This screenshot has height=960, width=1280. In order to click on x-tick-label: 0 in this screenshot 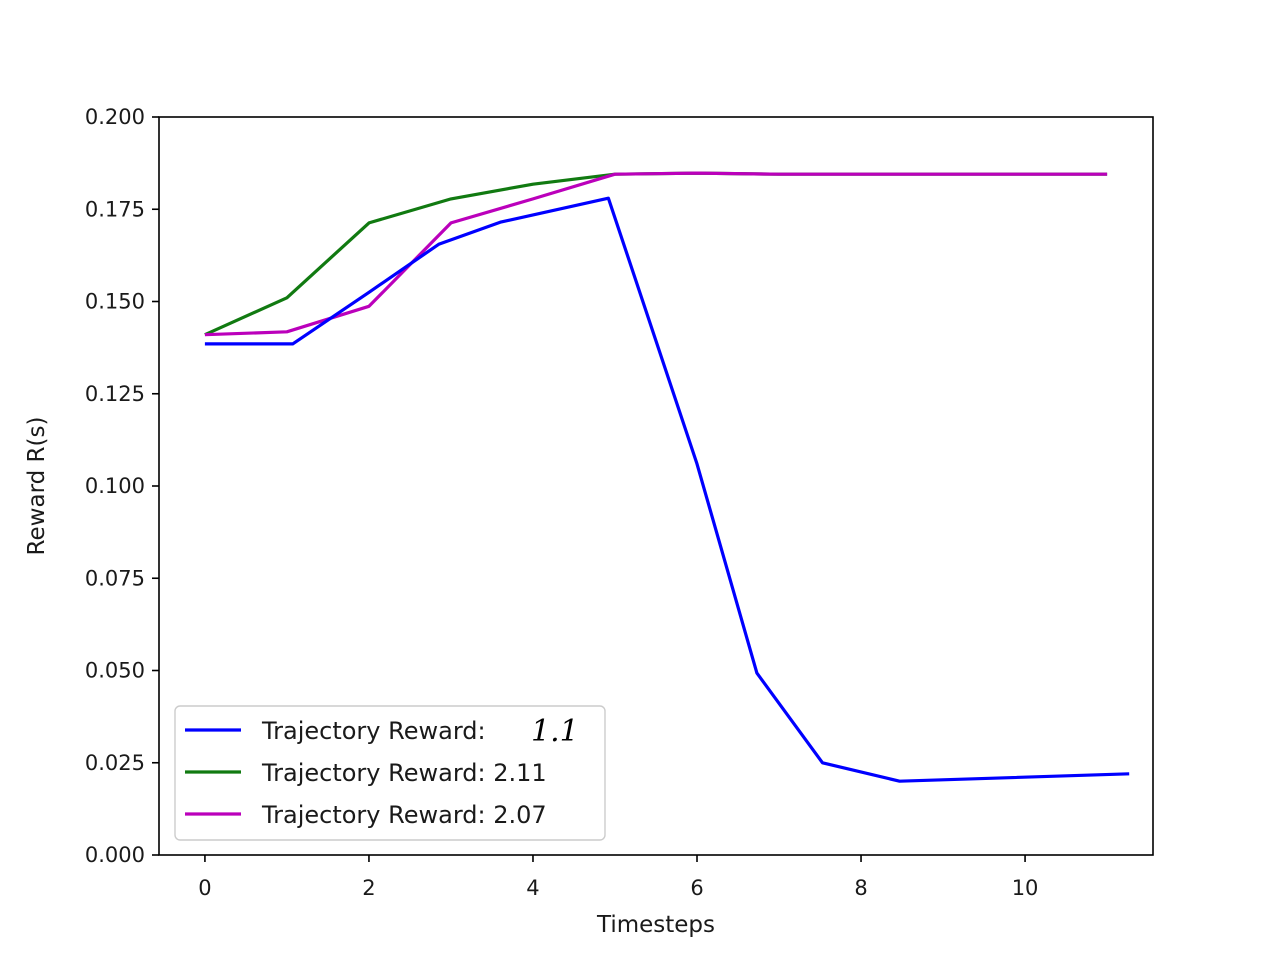, I will do `click(204, 888)`.